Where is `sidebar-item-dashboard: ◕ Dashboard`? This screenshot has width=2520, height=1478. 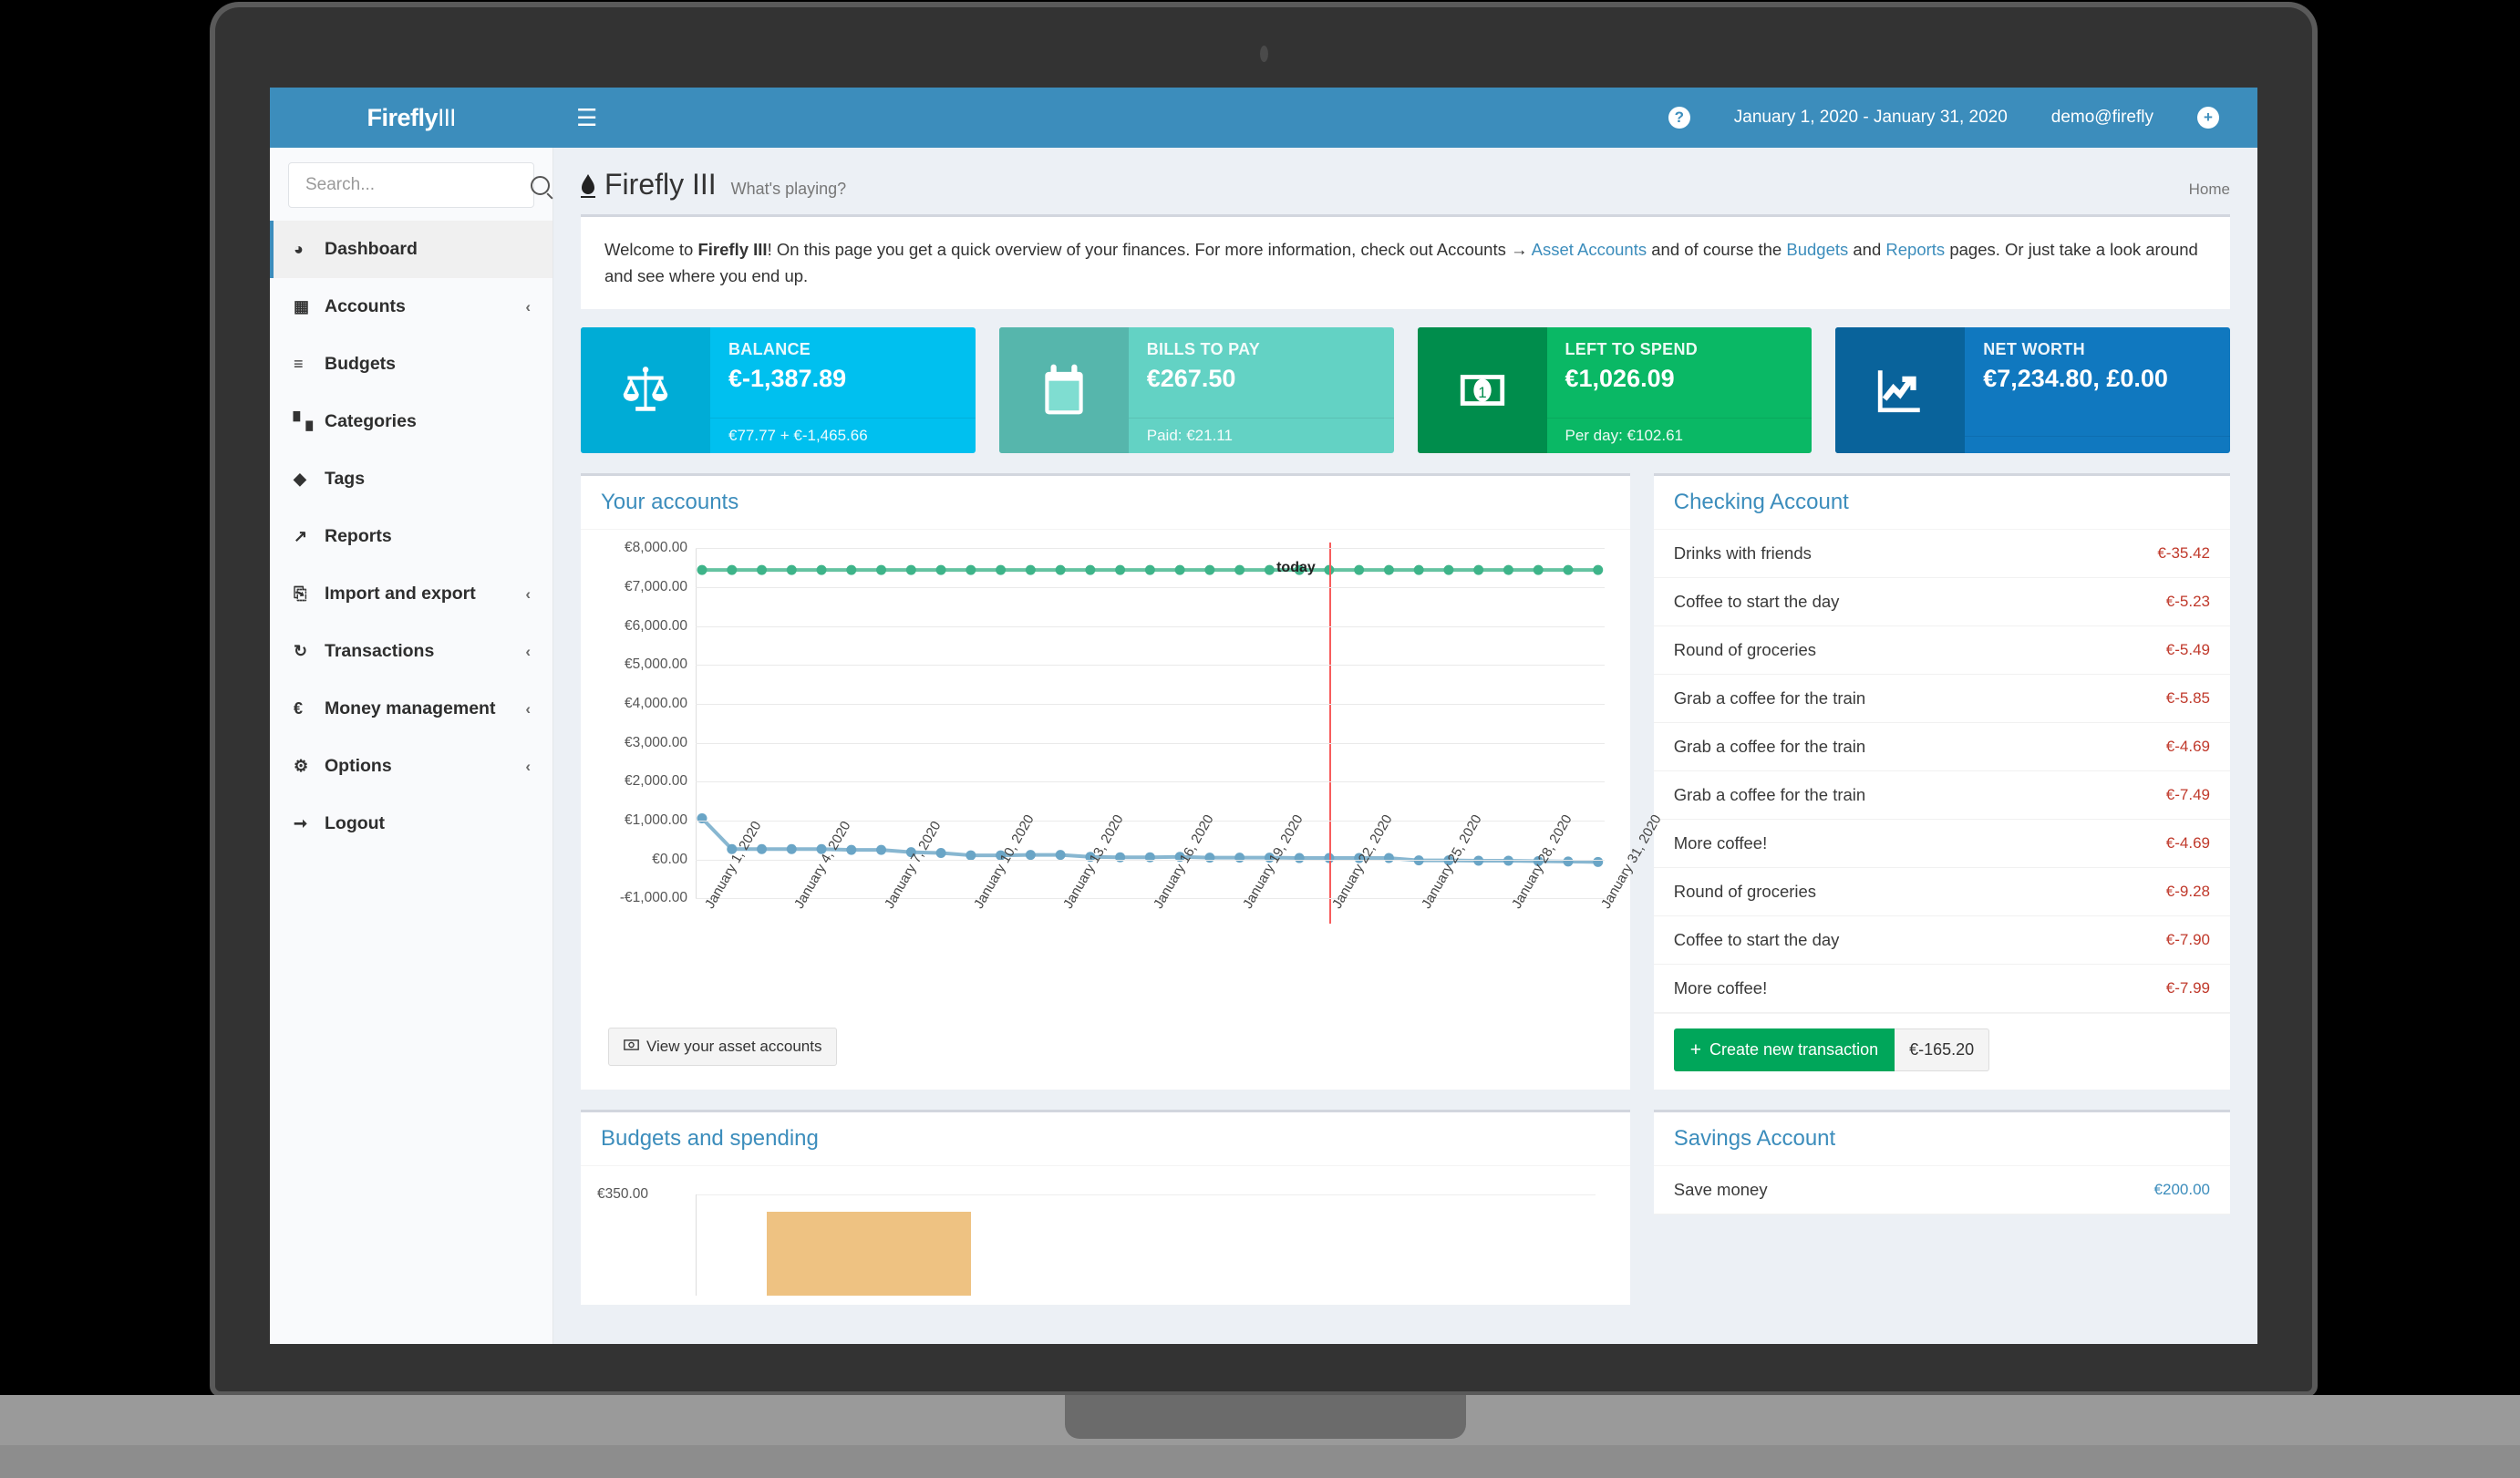
sidebar-item-dashboard: ◕ Dashboard is located at coordinates (412, 249).